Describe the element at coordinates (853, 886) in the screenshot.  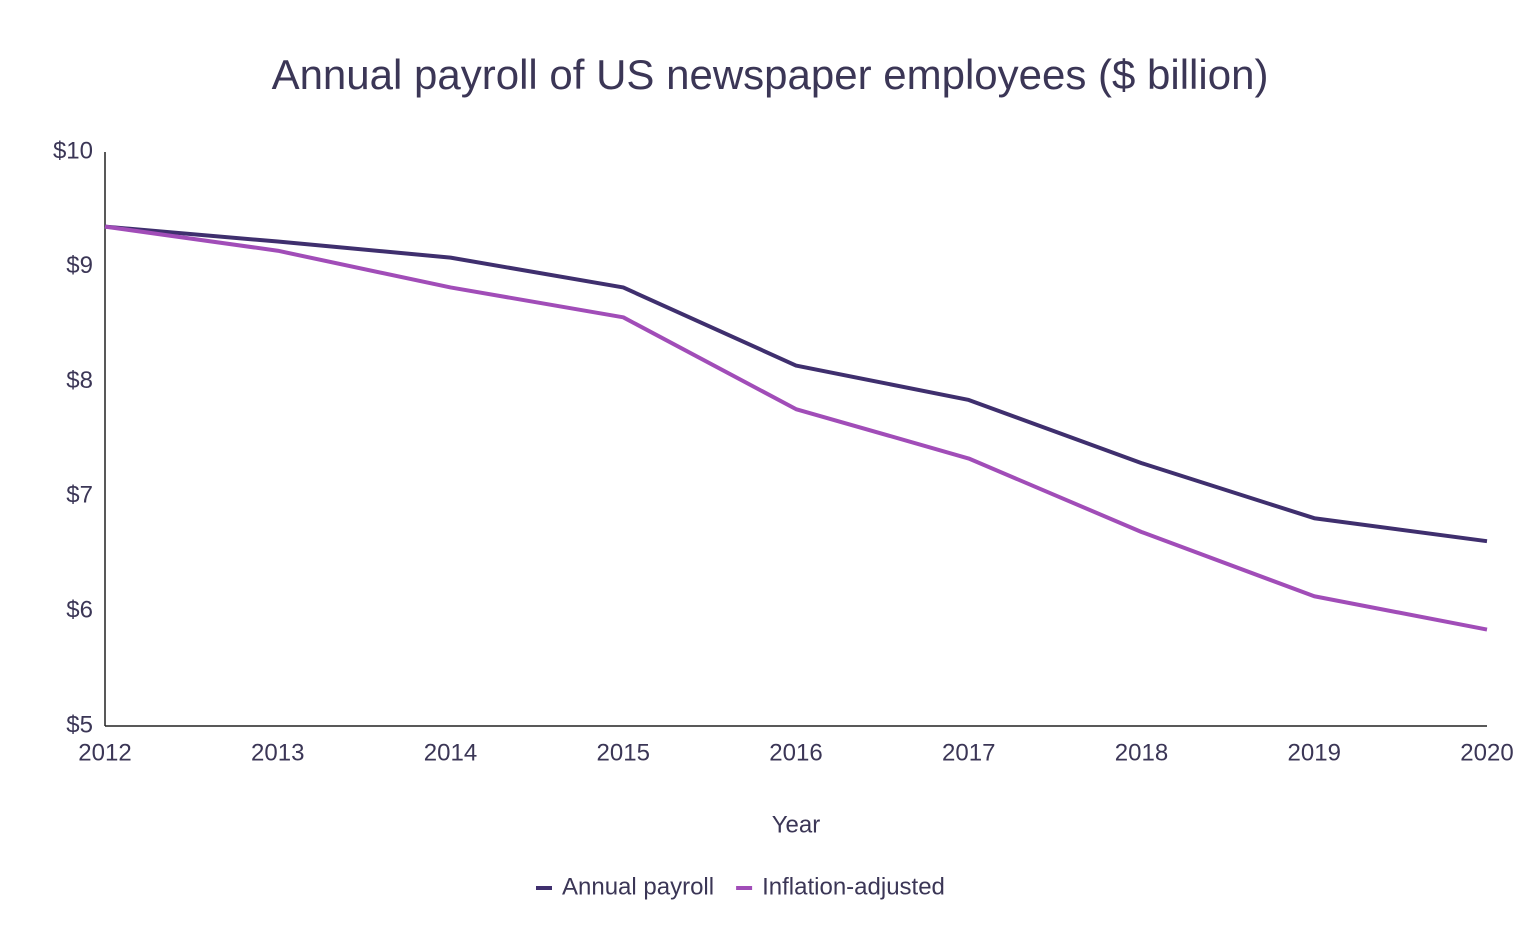
I see `legend-label: Inflation-adjusted` at that location.